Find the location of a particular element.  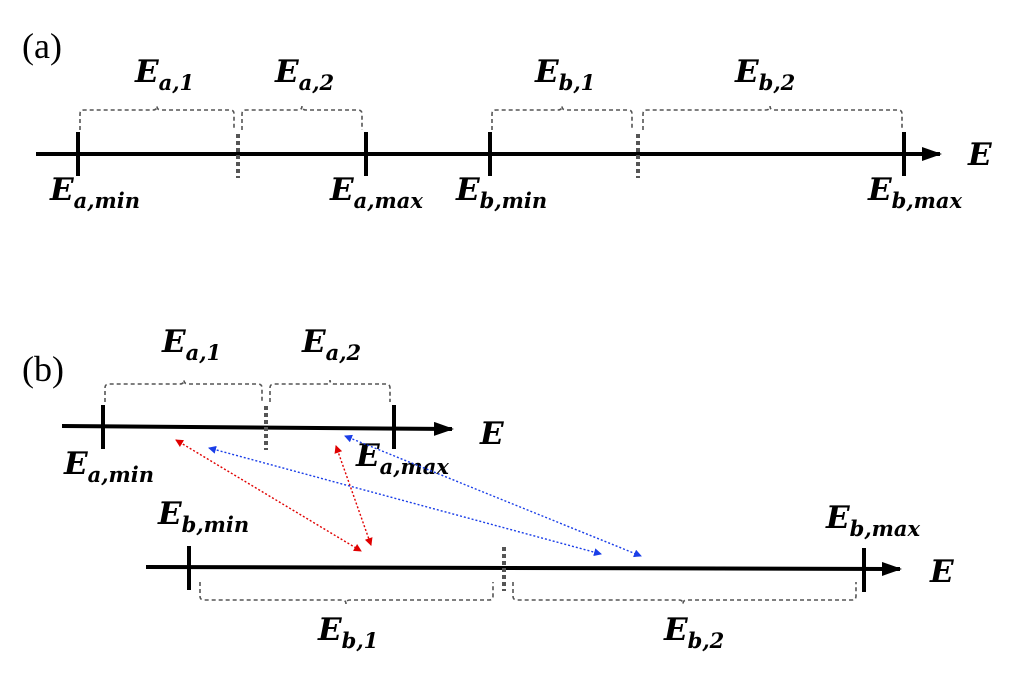

brace-upper-a1 is located at coordinates (183, 390).